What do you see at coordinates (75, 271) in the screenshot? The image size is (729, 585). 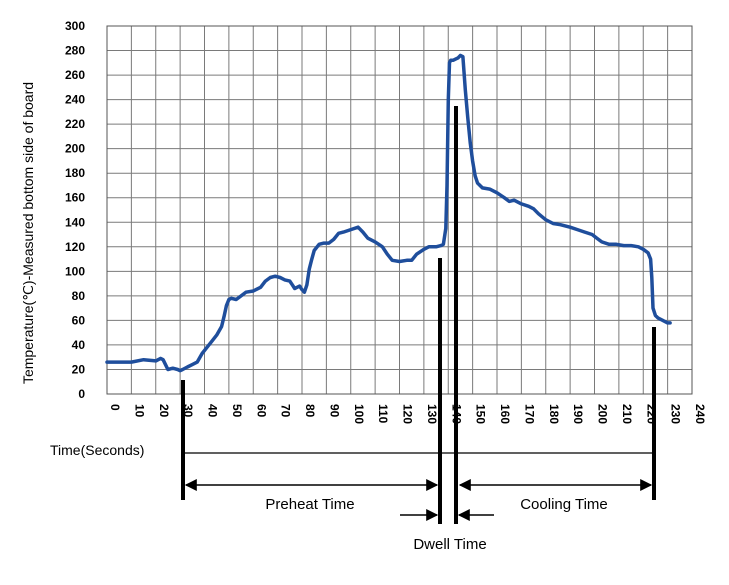 I see `y-tick-label: 100` at bounding box center [75, 271].